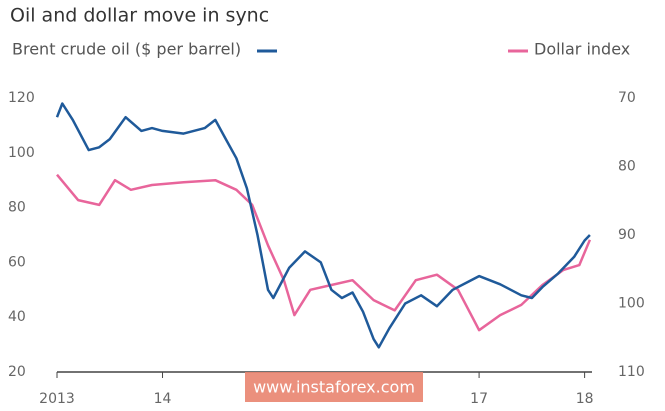 This screenshot has width=665, height=411. Describe the element at coordinates (17, 372) in the screenshot. I see `y-tick-label: 20` at that location.